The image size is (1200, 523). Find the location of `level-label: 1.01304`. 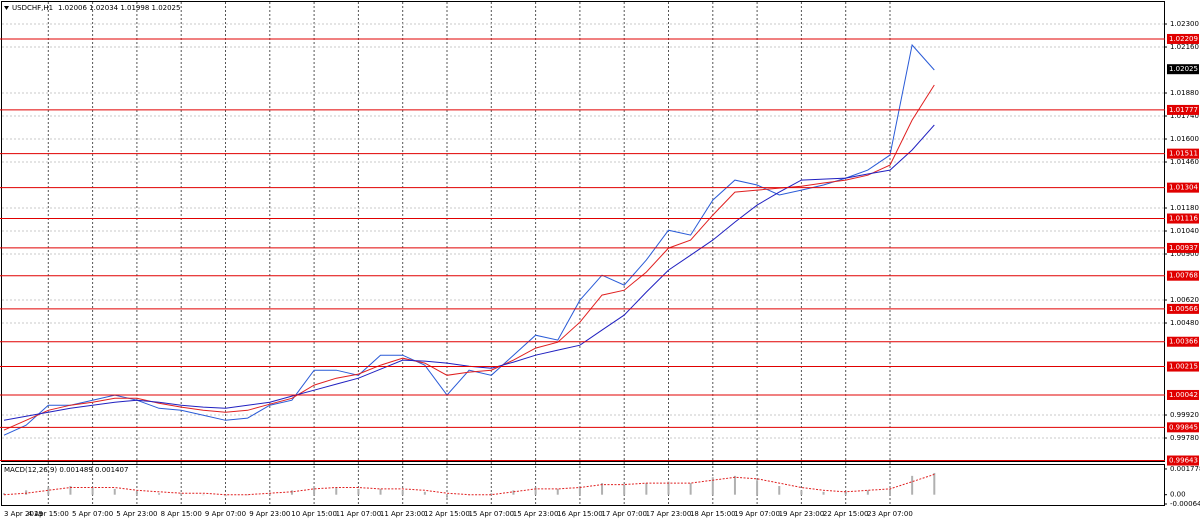

level-label: 1.01304 is located at coordinates (1183, 188).